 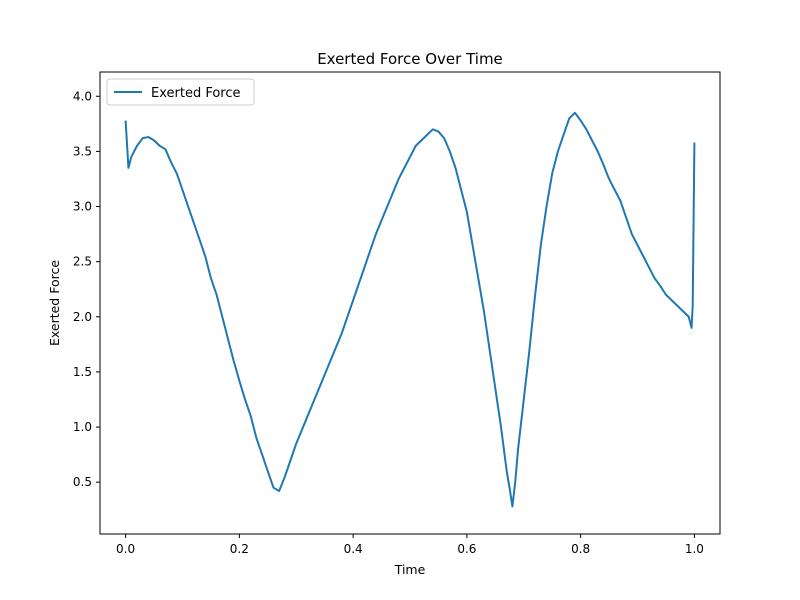 What do you see at coordinates (82, 482) in the screenshot?
I see `y-tick-label: 0.5` at bounding box center [82, 482].